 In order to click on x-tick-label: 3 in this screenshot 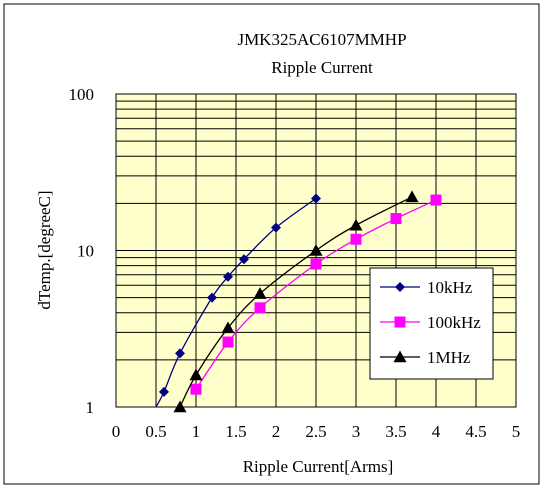, I will do `click(356, 431)`.